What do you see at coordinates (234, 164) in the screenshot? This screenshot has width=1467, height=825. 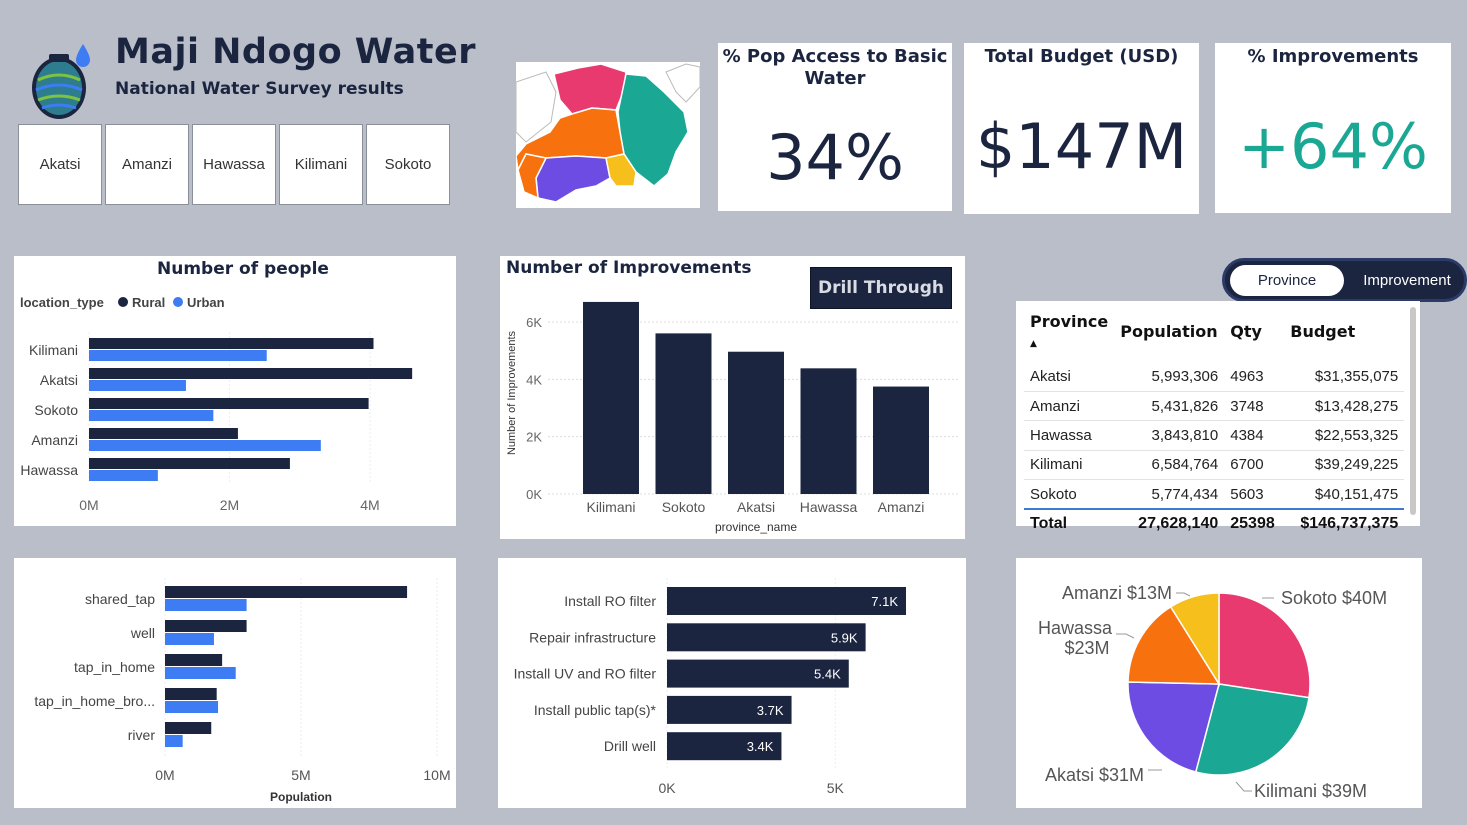 I see `slicer-button-hawassa: Hawassa` at bounding box center [234, 164].